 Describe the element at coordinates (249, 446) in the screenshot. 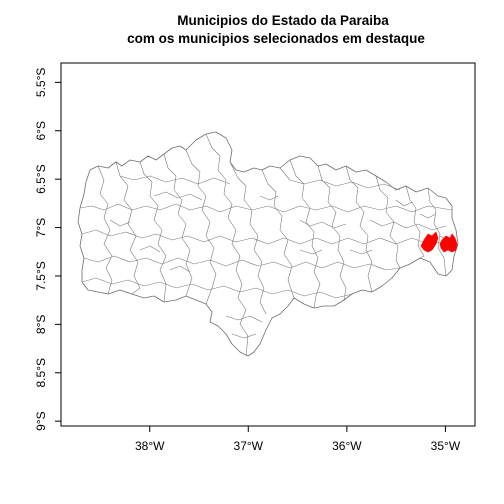

I see `x-tick-label: 37°W` at that location.